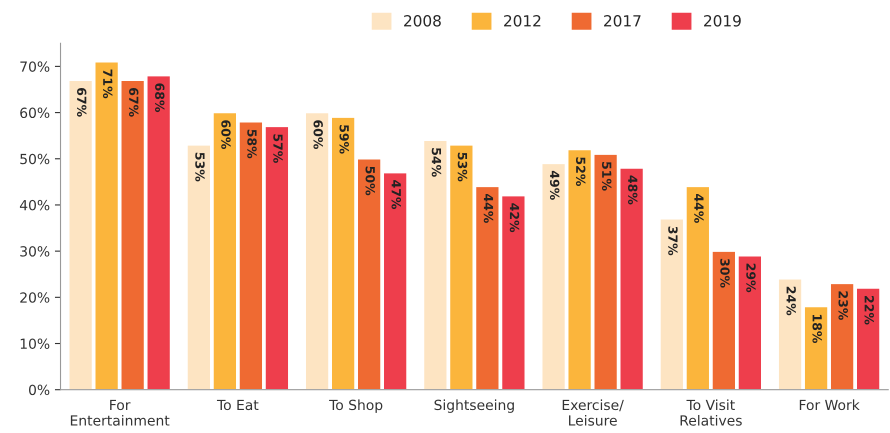 The width and height of the screenshot is (890, 433). What do you see at coordinates (633, 189) in the screenshot?
I see `data-label: 48%` at bounding box center [633, 189].